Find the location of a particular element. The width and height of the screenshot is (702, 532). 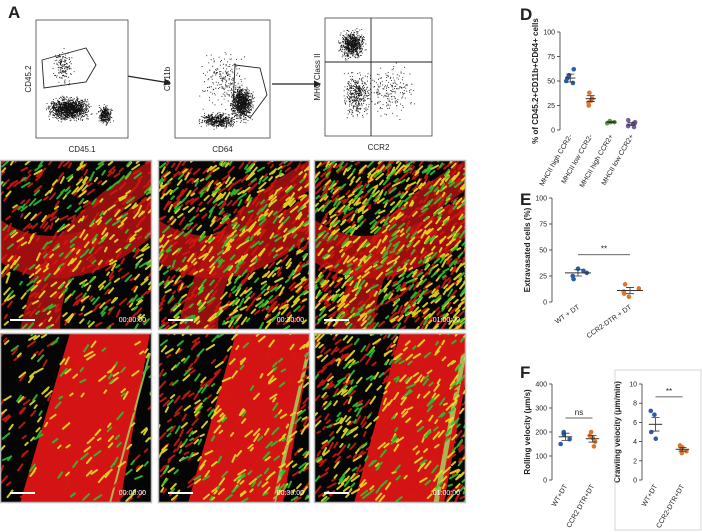

x-tick-label: CCR2-DTR + DT is located at coordinates (610, 321).